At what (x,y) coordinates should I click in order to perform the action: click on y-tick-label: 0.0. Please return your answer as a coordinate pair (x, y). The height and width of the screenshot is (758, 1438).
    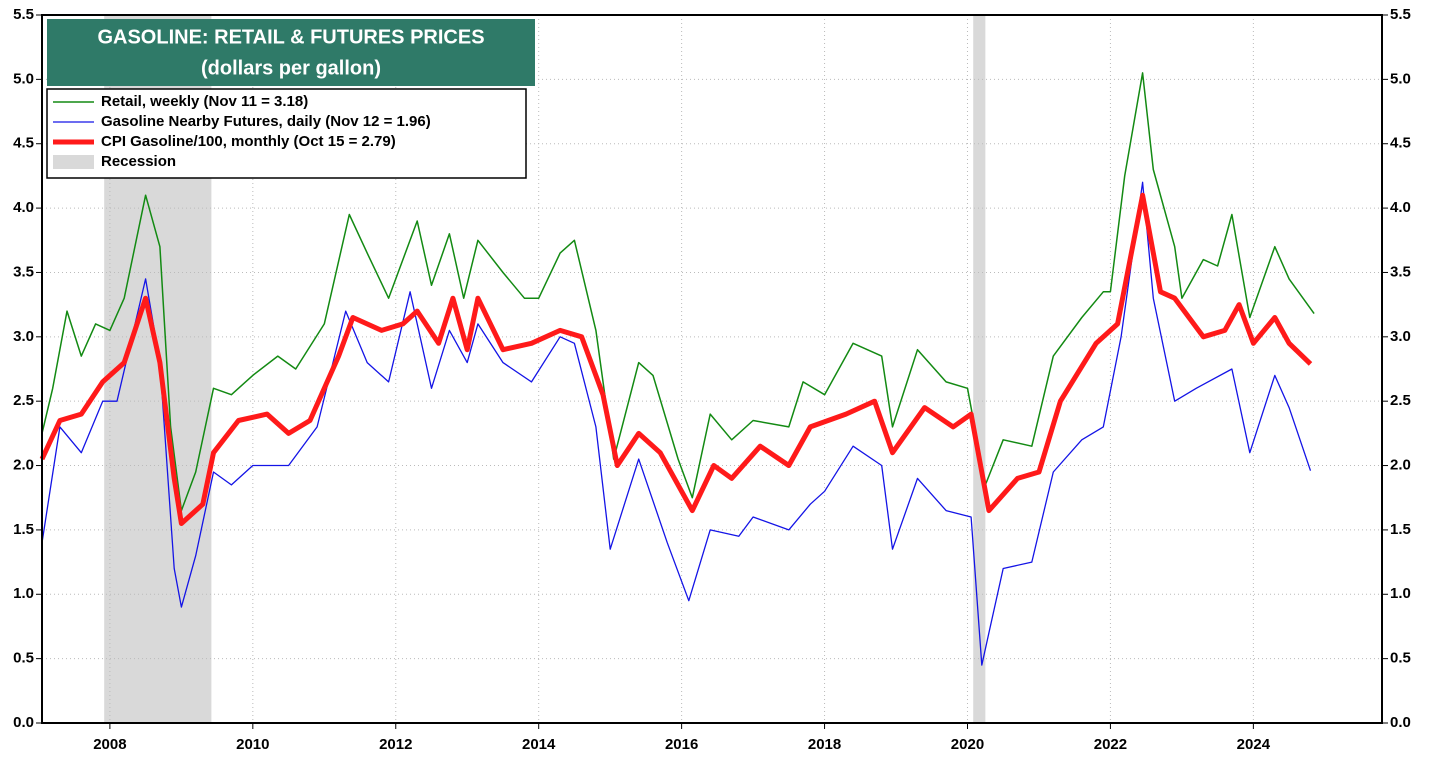
    Looking at the image, I should click on (23, 722).